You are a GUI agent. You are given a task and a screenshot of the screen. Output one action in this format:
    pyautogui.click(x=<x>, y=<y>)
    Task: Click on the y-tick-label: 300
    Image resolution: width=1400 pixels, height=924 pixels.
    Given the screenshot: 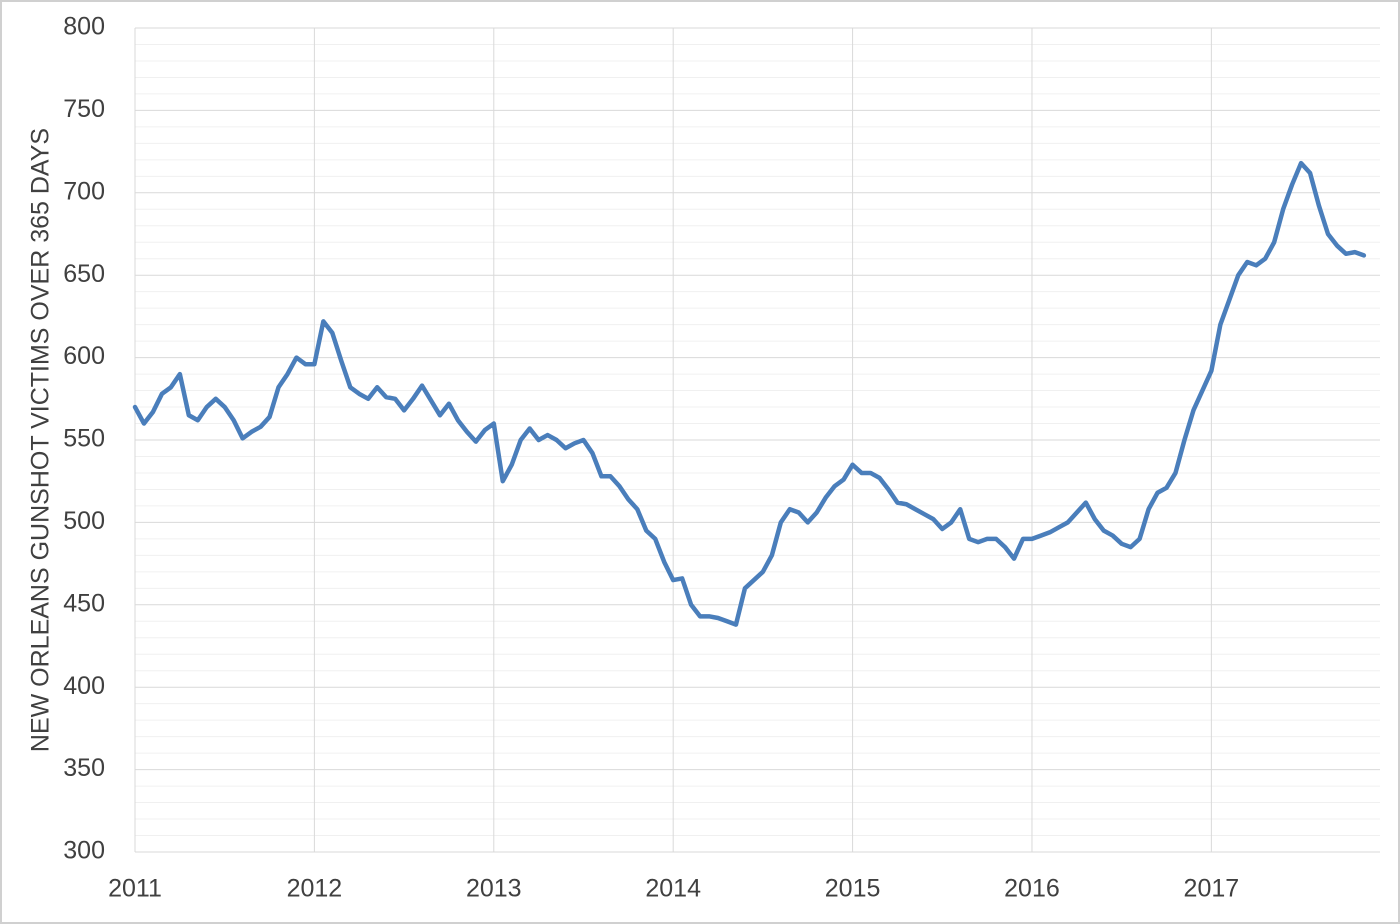 What is the action you would take?
    pyautogui.click(x=84, y=851)
    